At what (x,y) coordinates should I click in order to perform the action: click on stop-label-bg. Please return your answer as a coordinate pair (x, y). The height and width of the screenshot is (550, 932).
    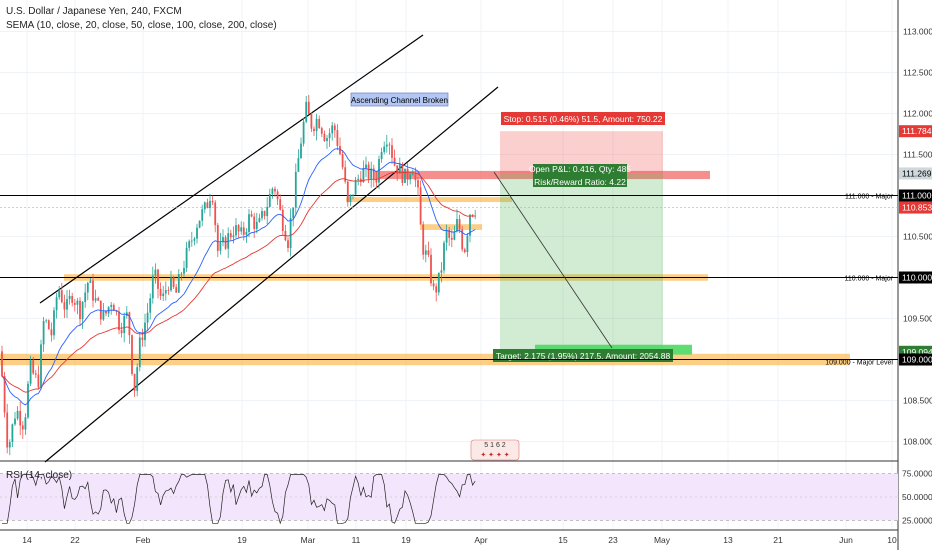
    Looking at the image, I should click on (583, 118).